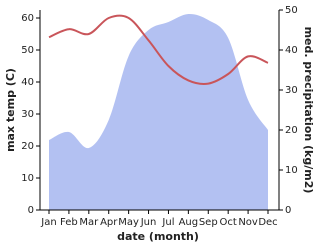  What do you see at coordinates (208, 222) in the screenshot?
I see `x-tick-label: Sep` at bounding box center [208, 222].